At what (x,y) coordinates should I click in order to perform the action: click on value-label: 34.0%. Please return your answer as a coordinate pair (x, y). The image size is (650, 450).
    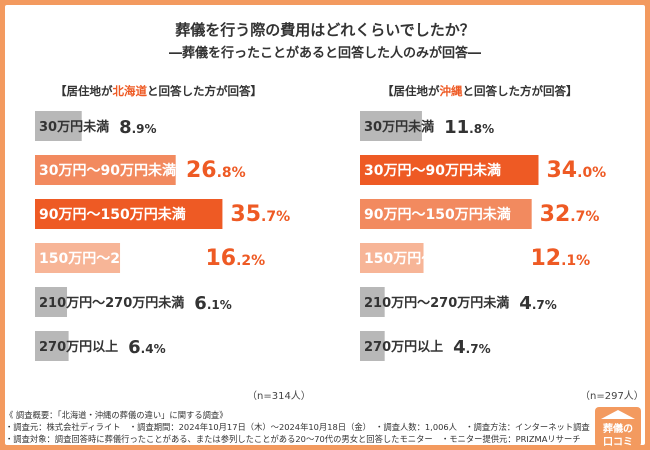
    Looking at the image, I should click on (577, 170).